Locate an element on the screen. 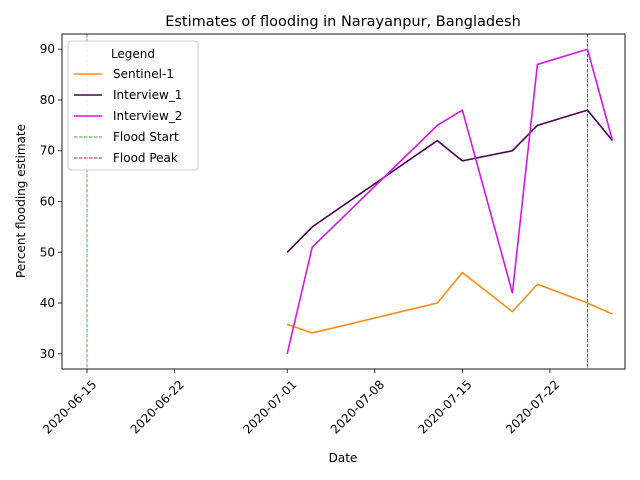 The height and width of the screenshot is (480, 640). legend-entry: Sentinel-1 is located at coordinates (143, 74).